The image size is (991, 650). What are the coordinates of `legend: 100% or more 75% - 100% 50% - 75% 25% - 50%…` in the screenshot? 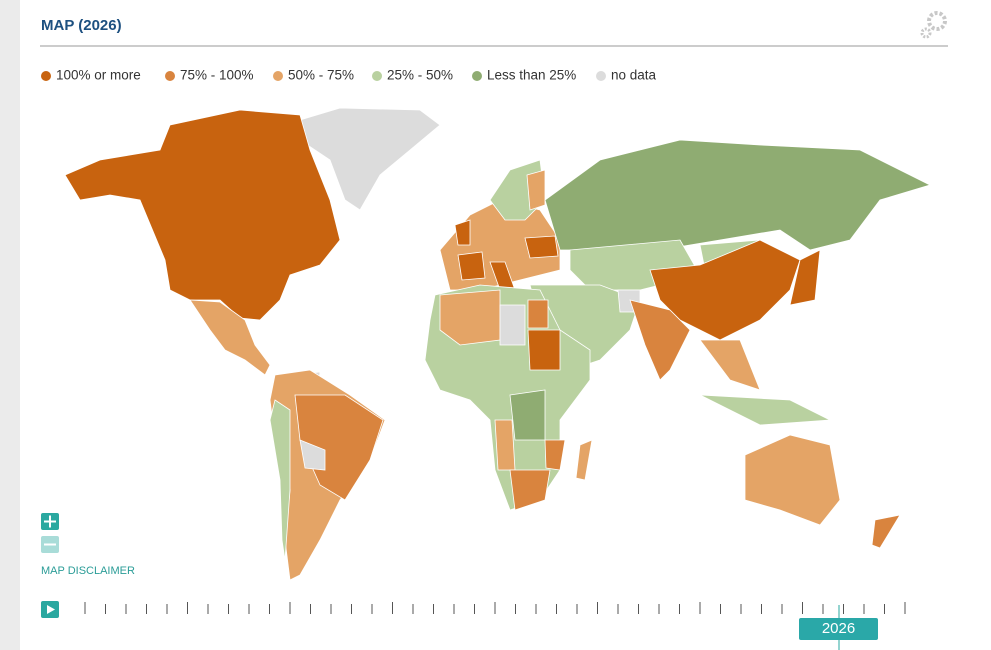 It's located at (349, 75).